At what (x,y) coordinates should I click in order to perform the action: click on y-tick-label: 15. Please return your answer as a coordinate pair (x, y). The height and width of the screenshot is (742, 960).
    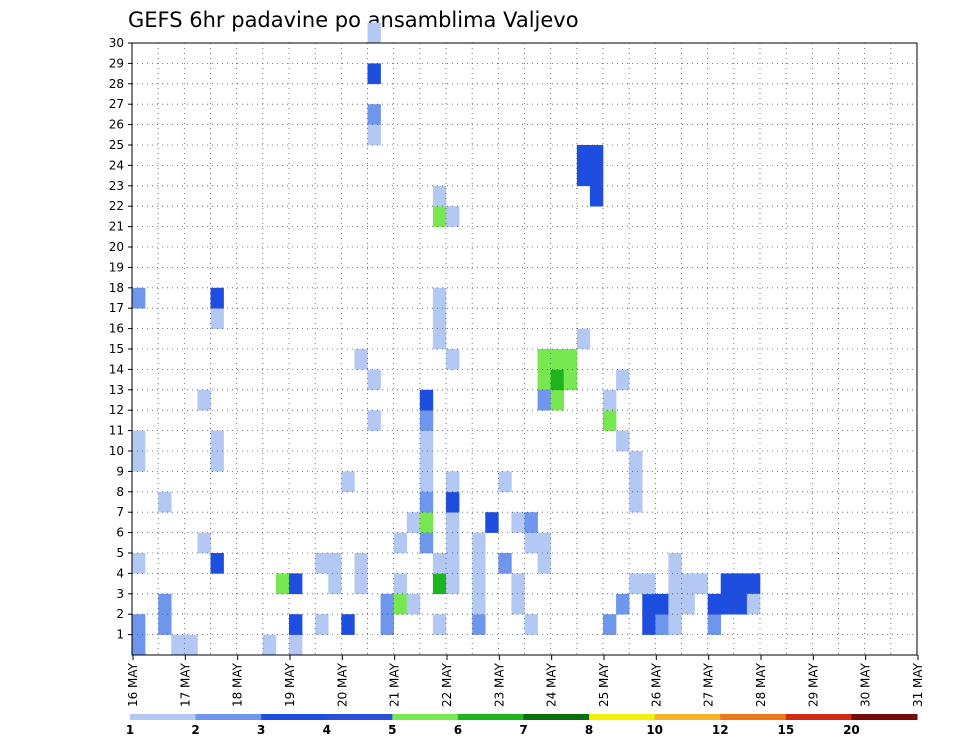
    Looking at the image, I should click on (116, 349).